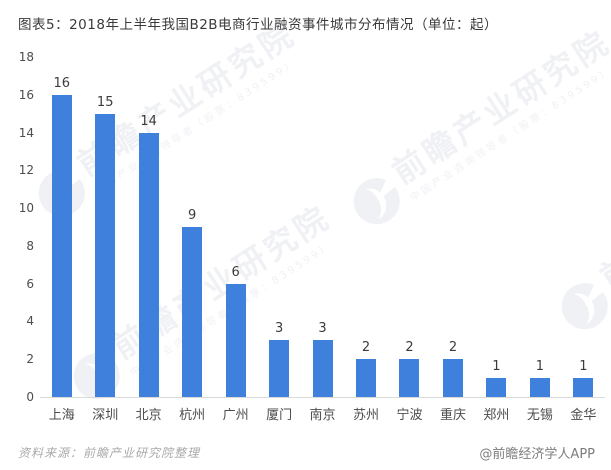 The width and height of the screenshot is (611, 470). Describe the element at coordinates (452, 415) in the screenshot. I see `x-axis-label: 重庆` at that location.